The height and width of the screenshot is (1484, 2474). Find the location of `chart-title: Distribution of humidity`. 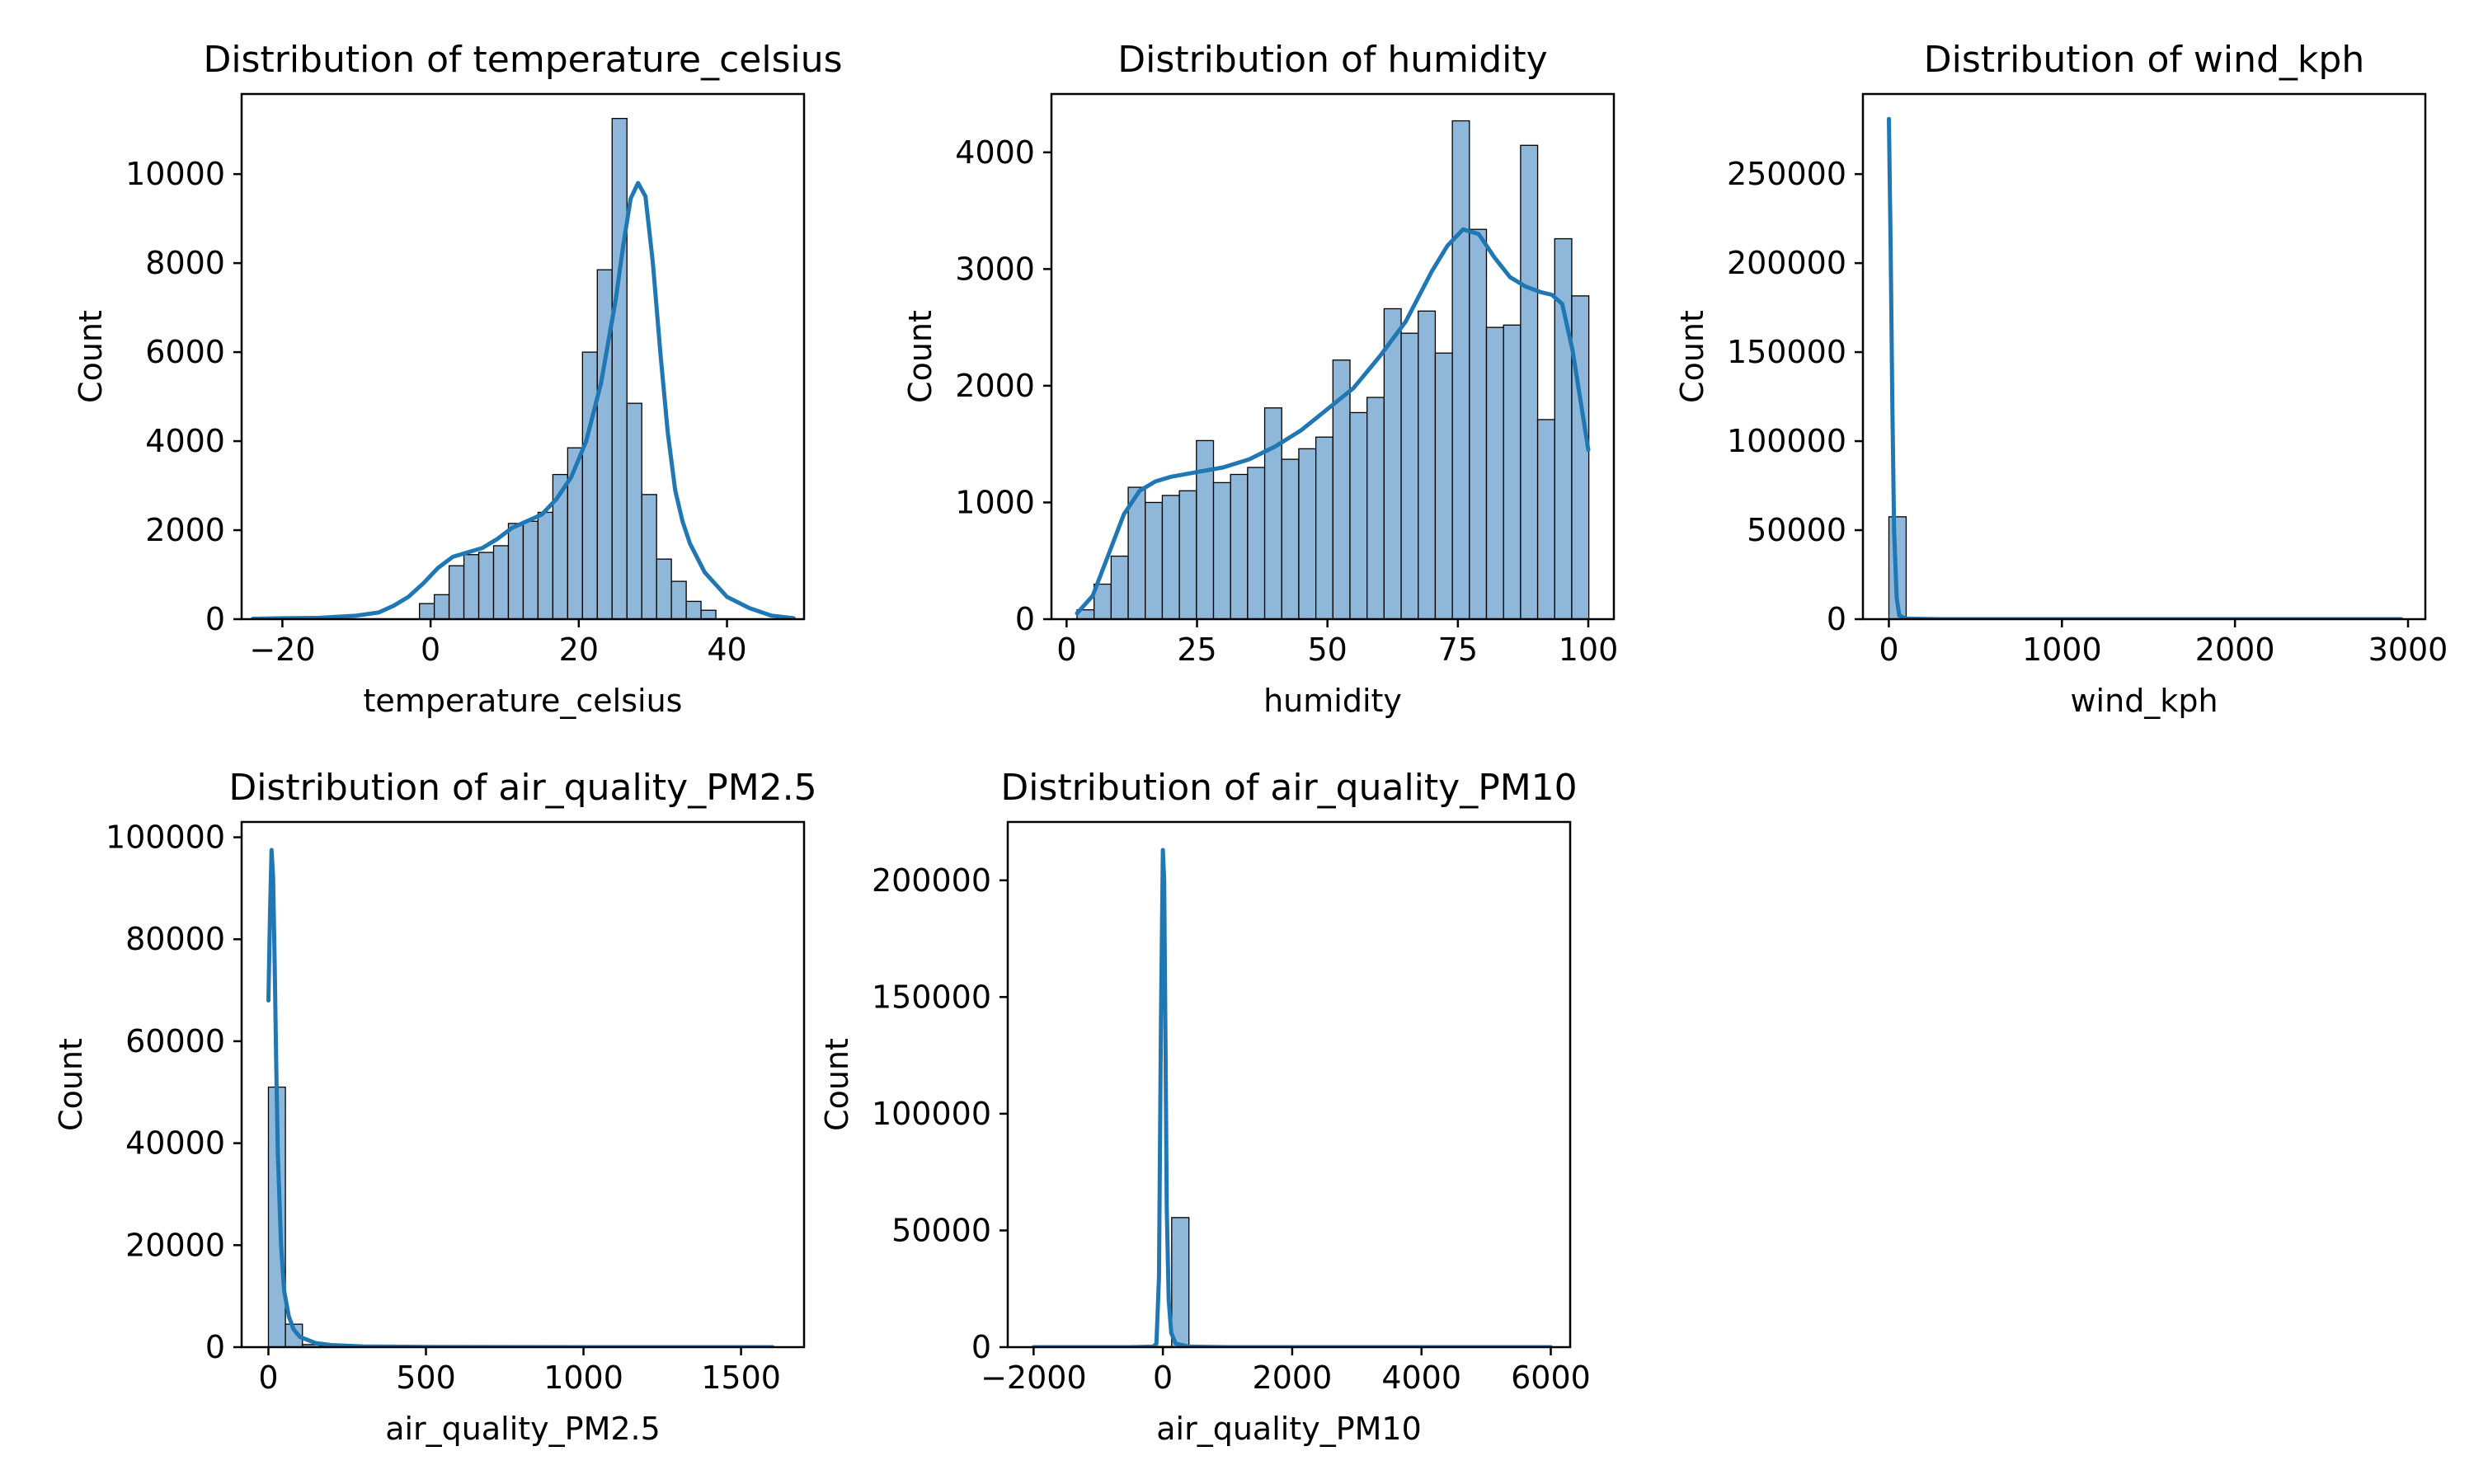

chart-title: Distribution of humidity is located at coordinates (1332, 60).